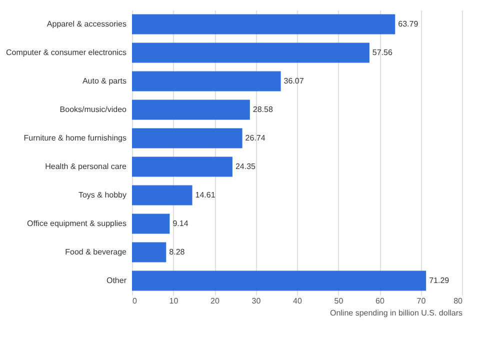 Image resolution: width=500 pixels, height=345 pixels. What do you see at coordinates (96, 251) in the screenshot?
I see `y-tick-label: Food & beverage` at bounding box center [96, 251].